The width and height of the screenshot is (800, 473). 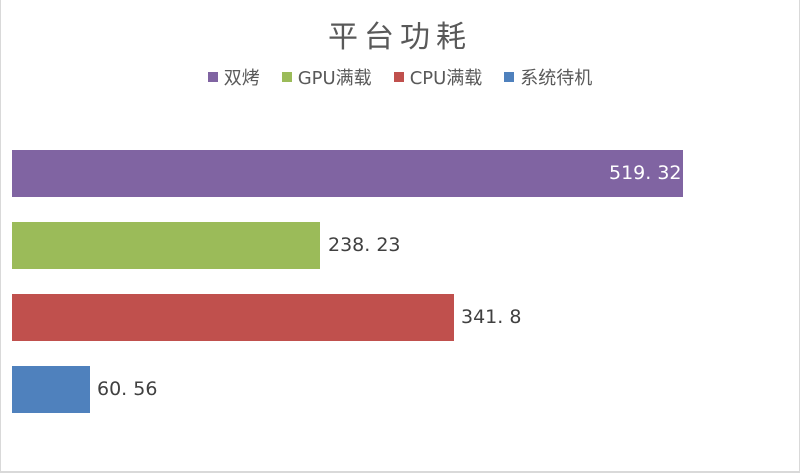 What do you see at coordinates (645, 173) in the screenshot?
I see `value-label-dual-stress: 519. 32` at bounding box center [645, 173].